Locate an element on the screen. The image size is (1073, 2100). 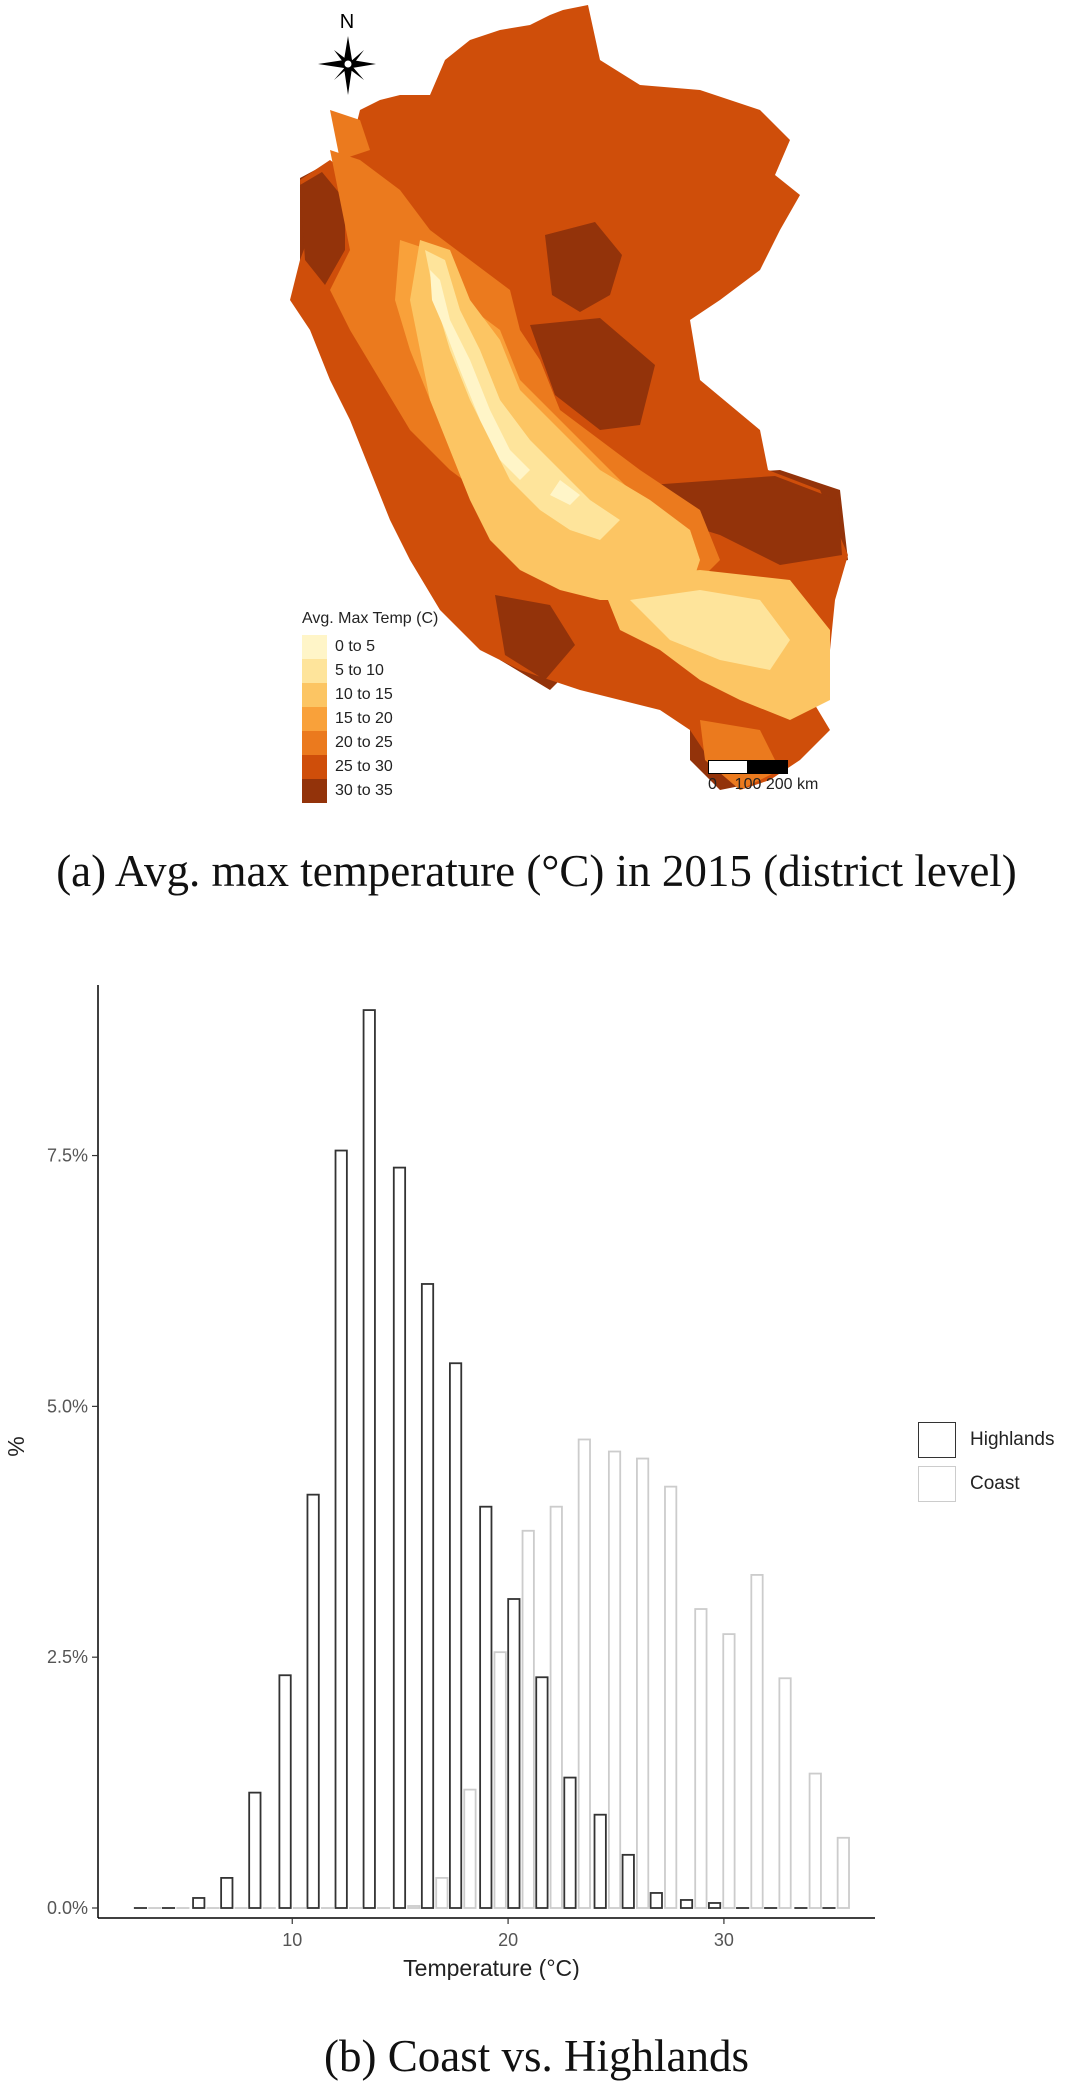
y-tick-label: 5.0% is located at coordinates (67, 1406).